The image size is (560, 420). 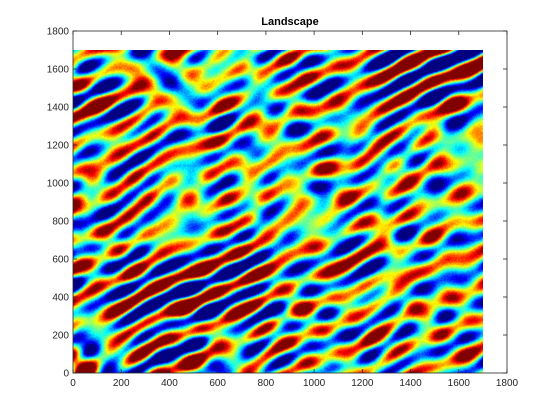 What do you see at coordinates (66, 374) in the screenshot?
I see `y-tick-label: 0` at bounding box center [66, 374].